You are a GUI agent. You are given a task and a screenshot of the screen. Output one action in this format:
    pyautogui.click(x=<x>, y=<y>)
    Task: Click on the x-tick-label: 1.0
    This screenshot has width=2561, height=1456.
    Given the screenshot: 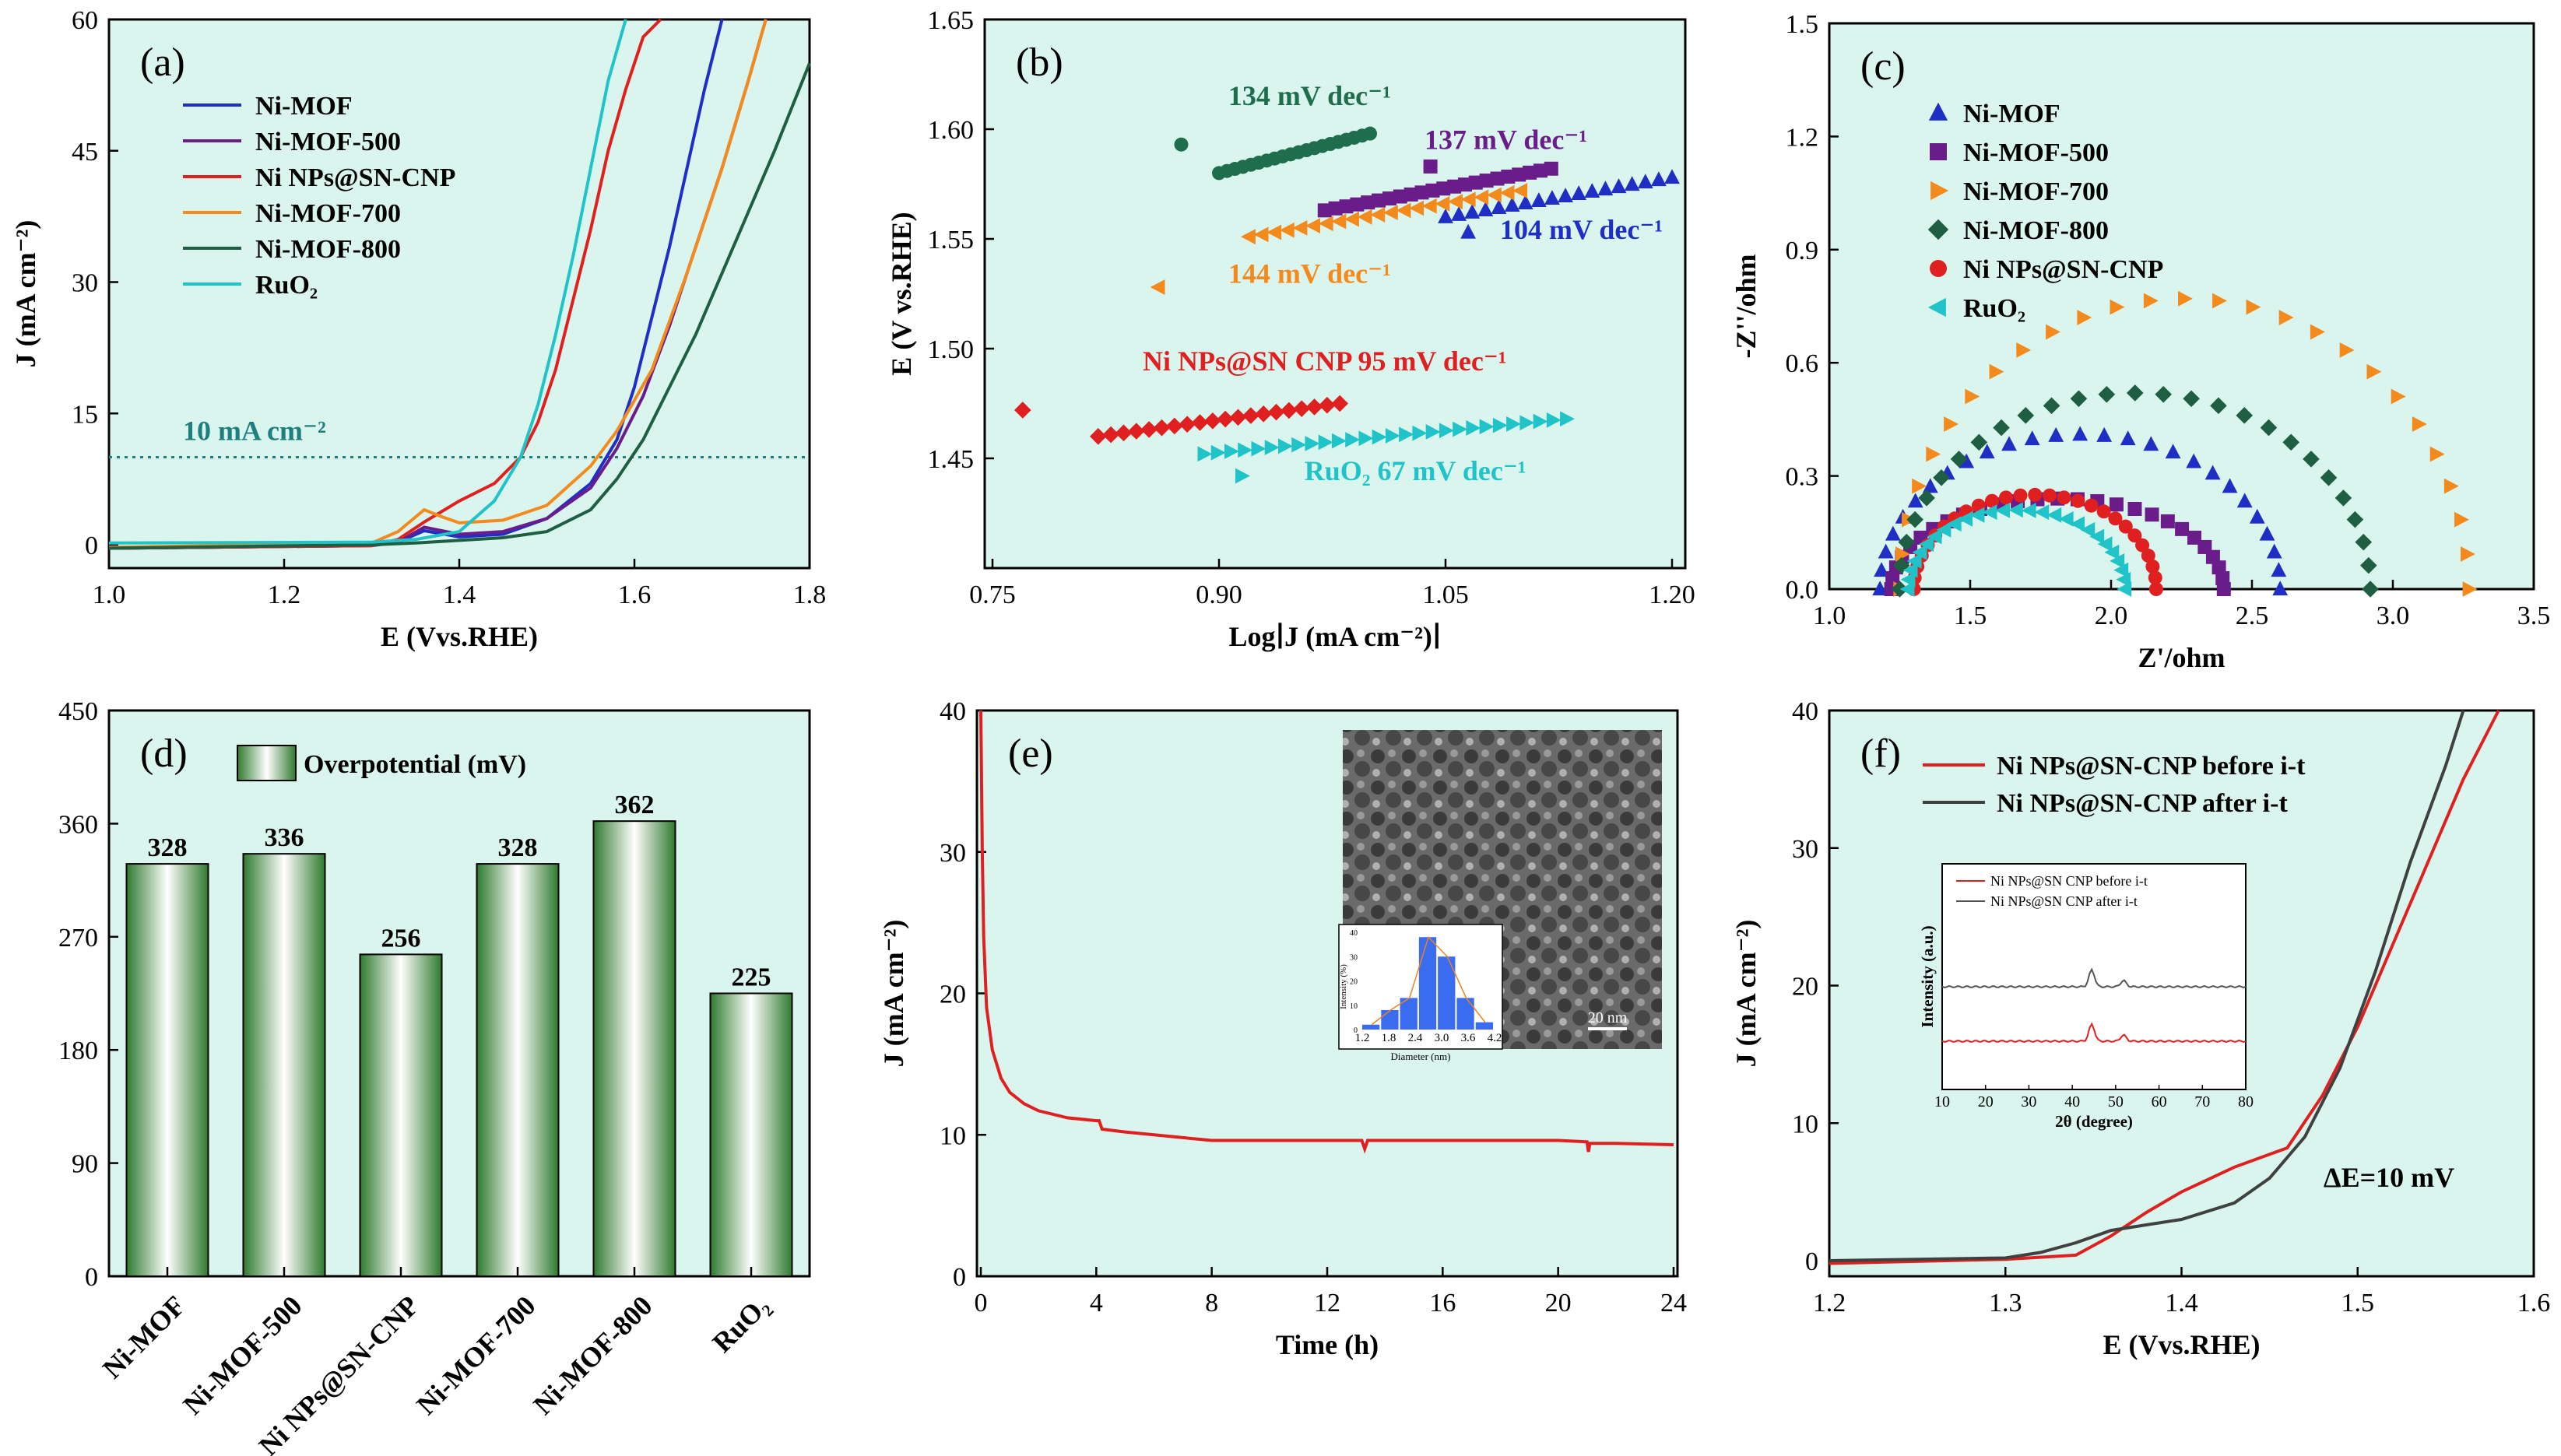 What is the action you would take?
    pyautogui.click(x=1829, y=616)
    